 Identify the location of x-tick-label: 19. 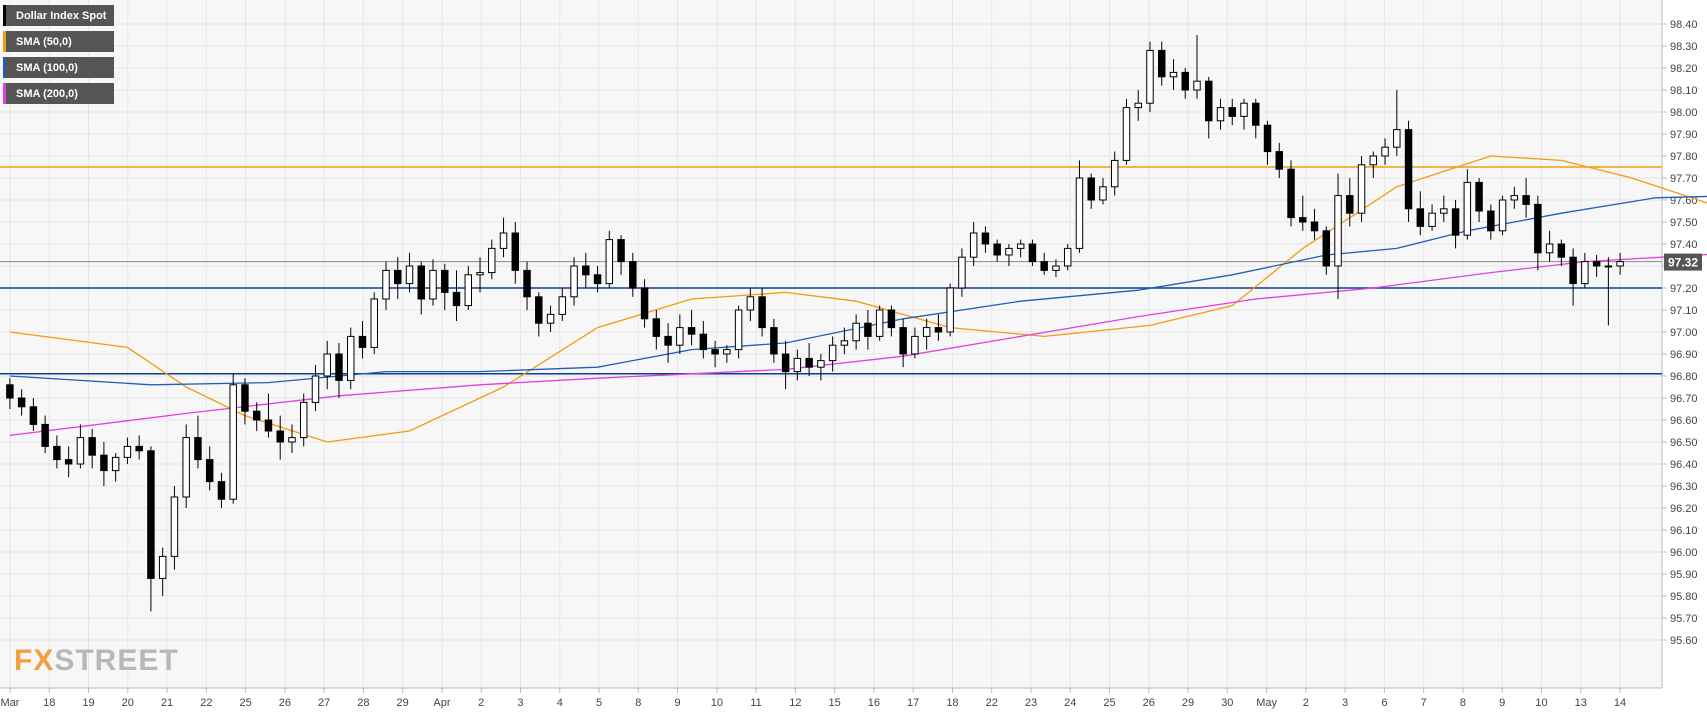
(88, 703).